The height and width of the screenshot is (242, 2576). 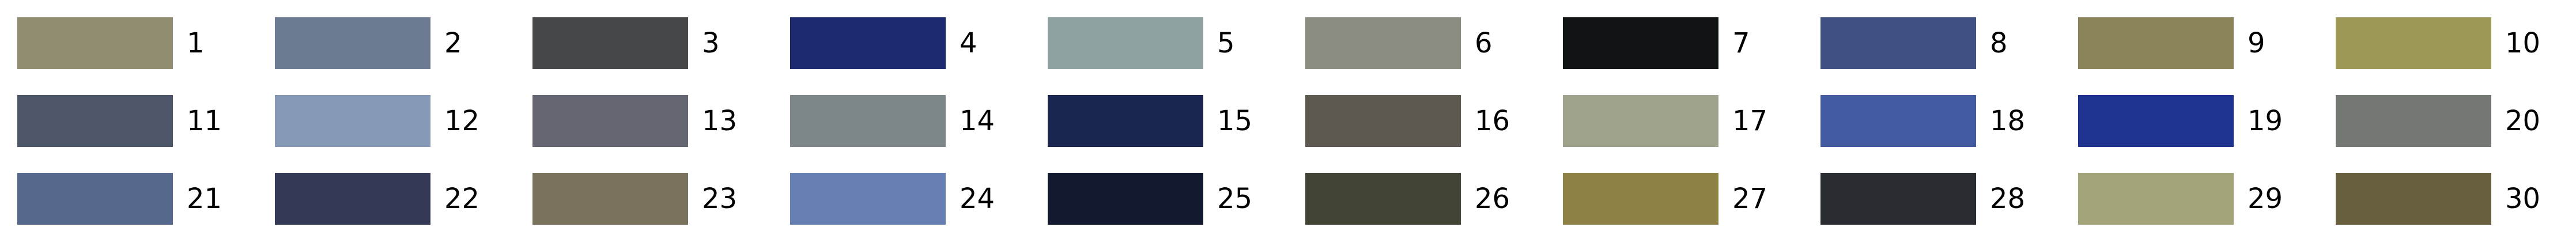 I want to click on swatch-number-label: 16, so click(x=1492, y=121).